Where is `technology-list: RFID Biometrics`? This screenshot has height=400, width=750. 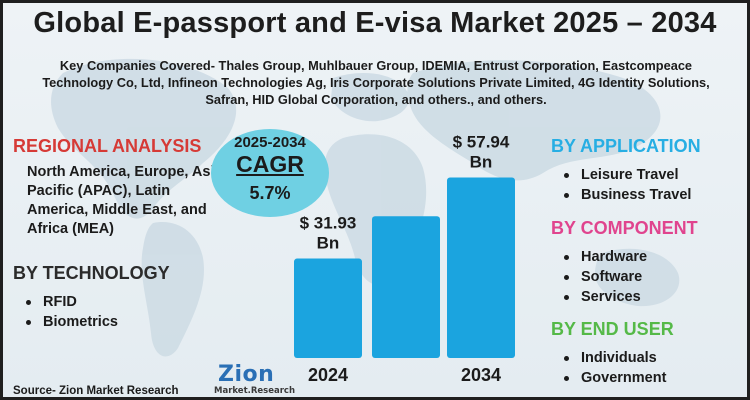 technology-list: RFID Biometrics is located at coordinates (70, 312).